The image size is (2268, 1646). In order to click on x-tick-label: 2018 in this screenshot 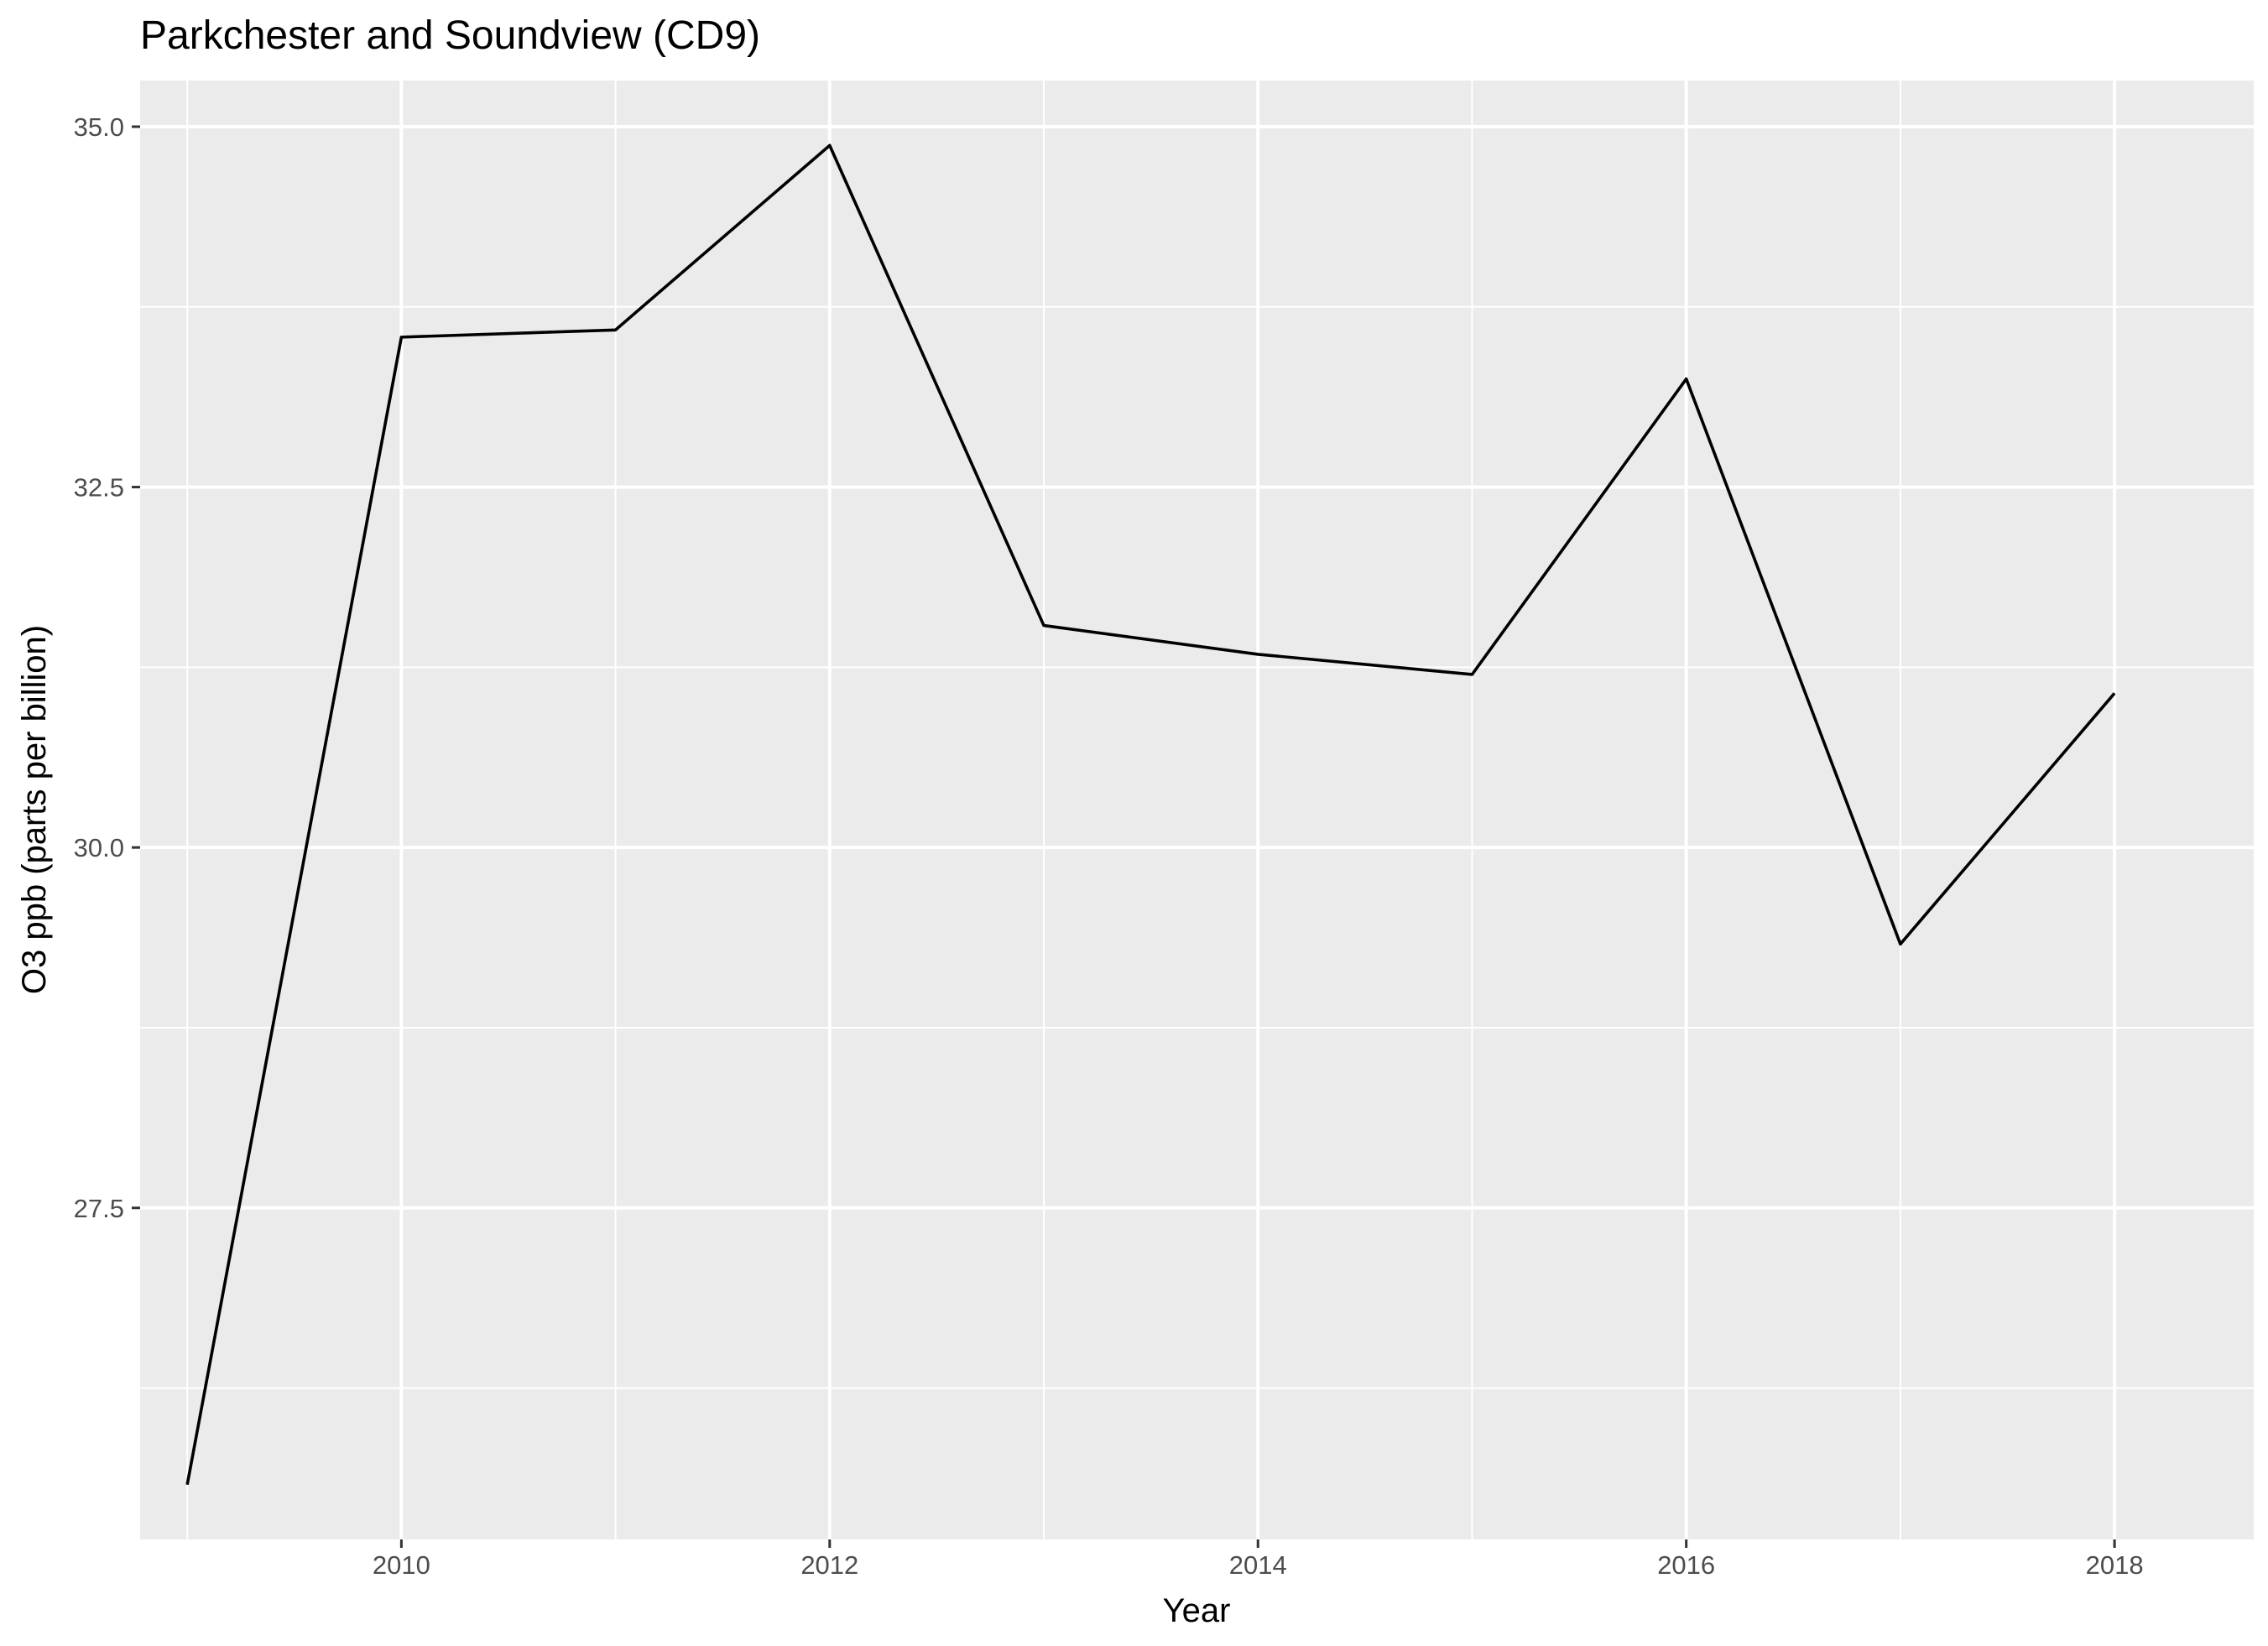, I will do `click(2115, 1565)`.